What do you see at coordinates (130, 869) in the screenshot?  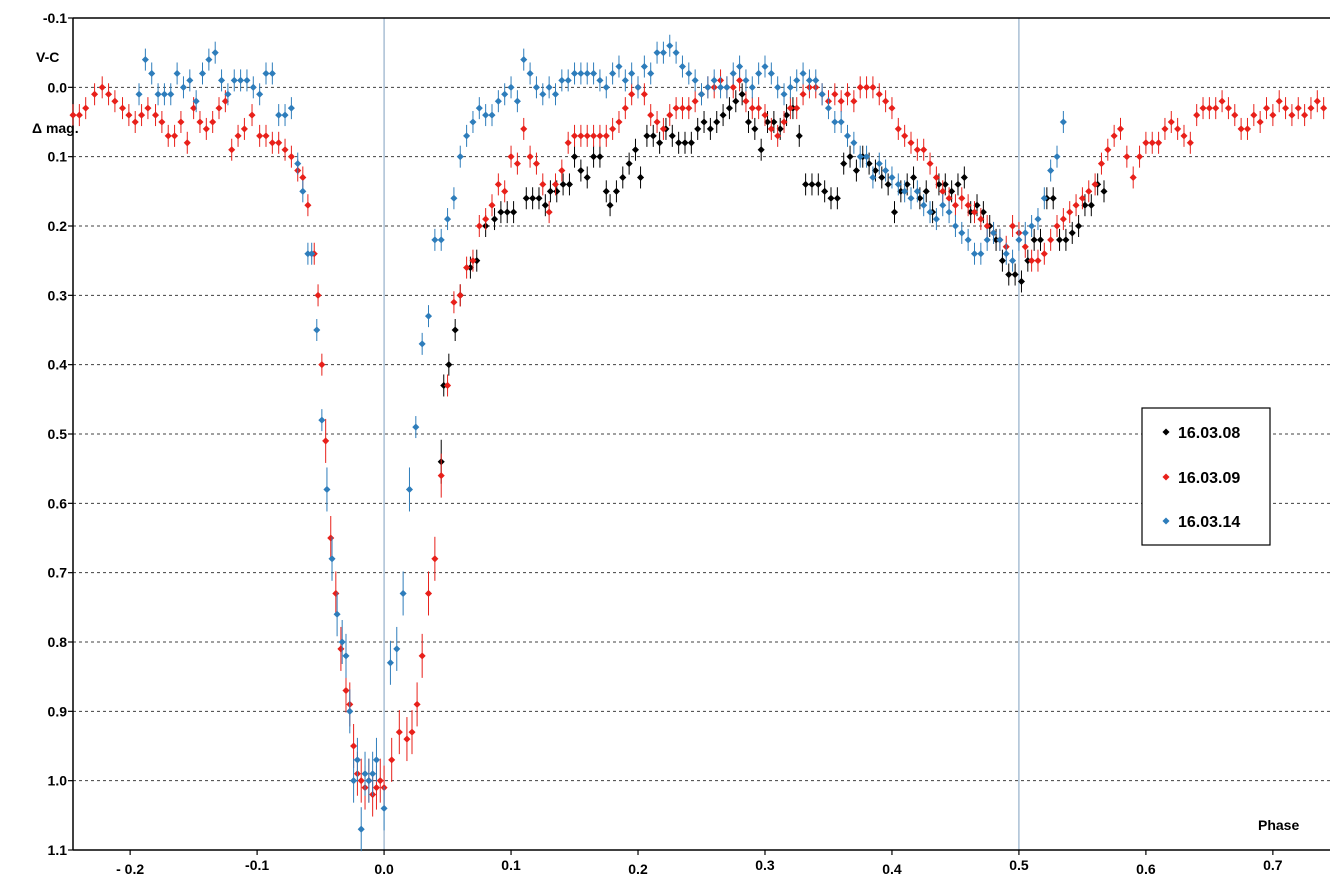 I see `x-tick-label: - 0.2` at bounding box center [130, 869].